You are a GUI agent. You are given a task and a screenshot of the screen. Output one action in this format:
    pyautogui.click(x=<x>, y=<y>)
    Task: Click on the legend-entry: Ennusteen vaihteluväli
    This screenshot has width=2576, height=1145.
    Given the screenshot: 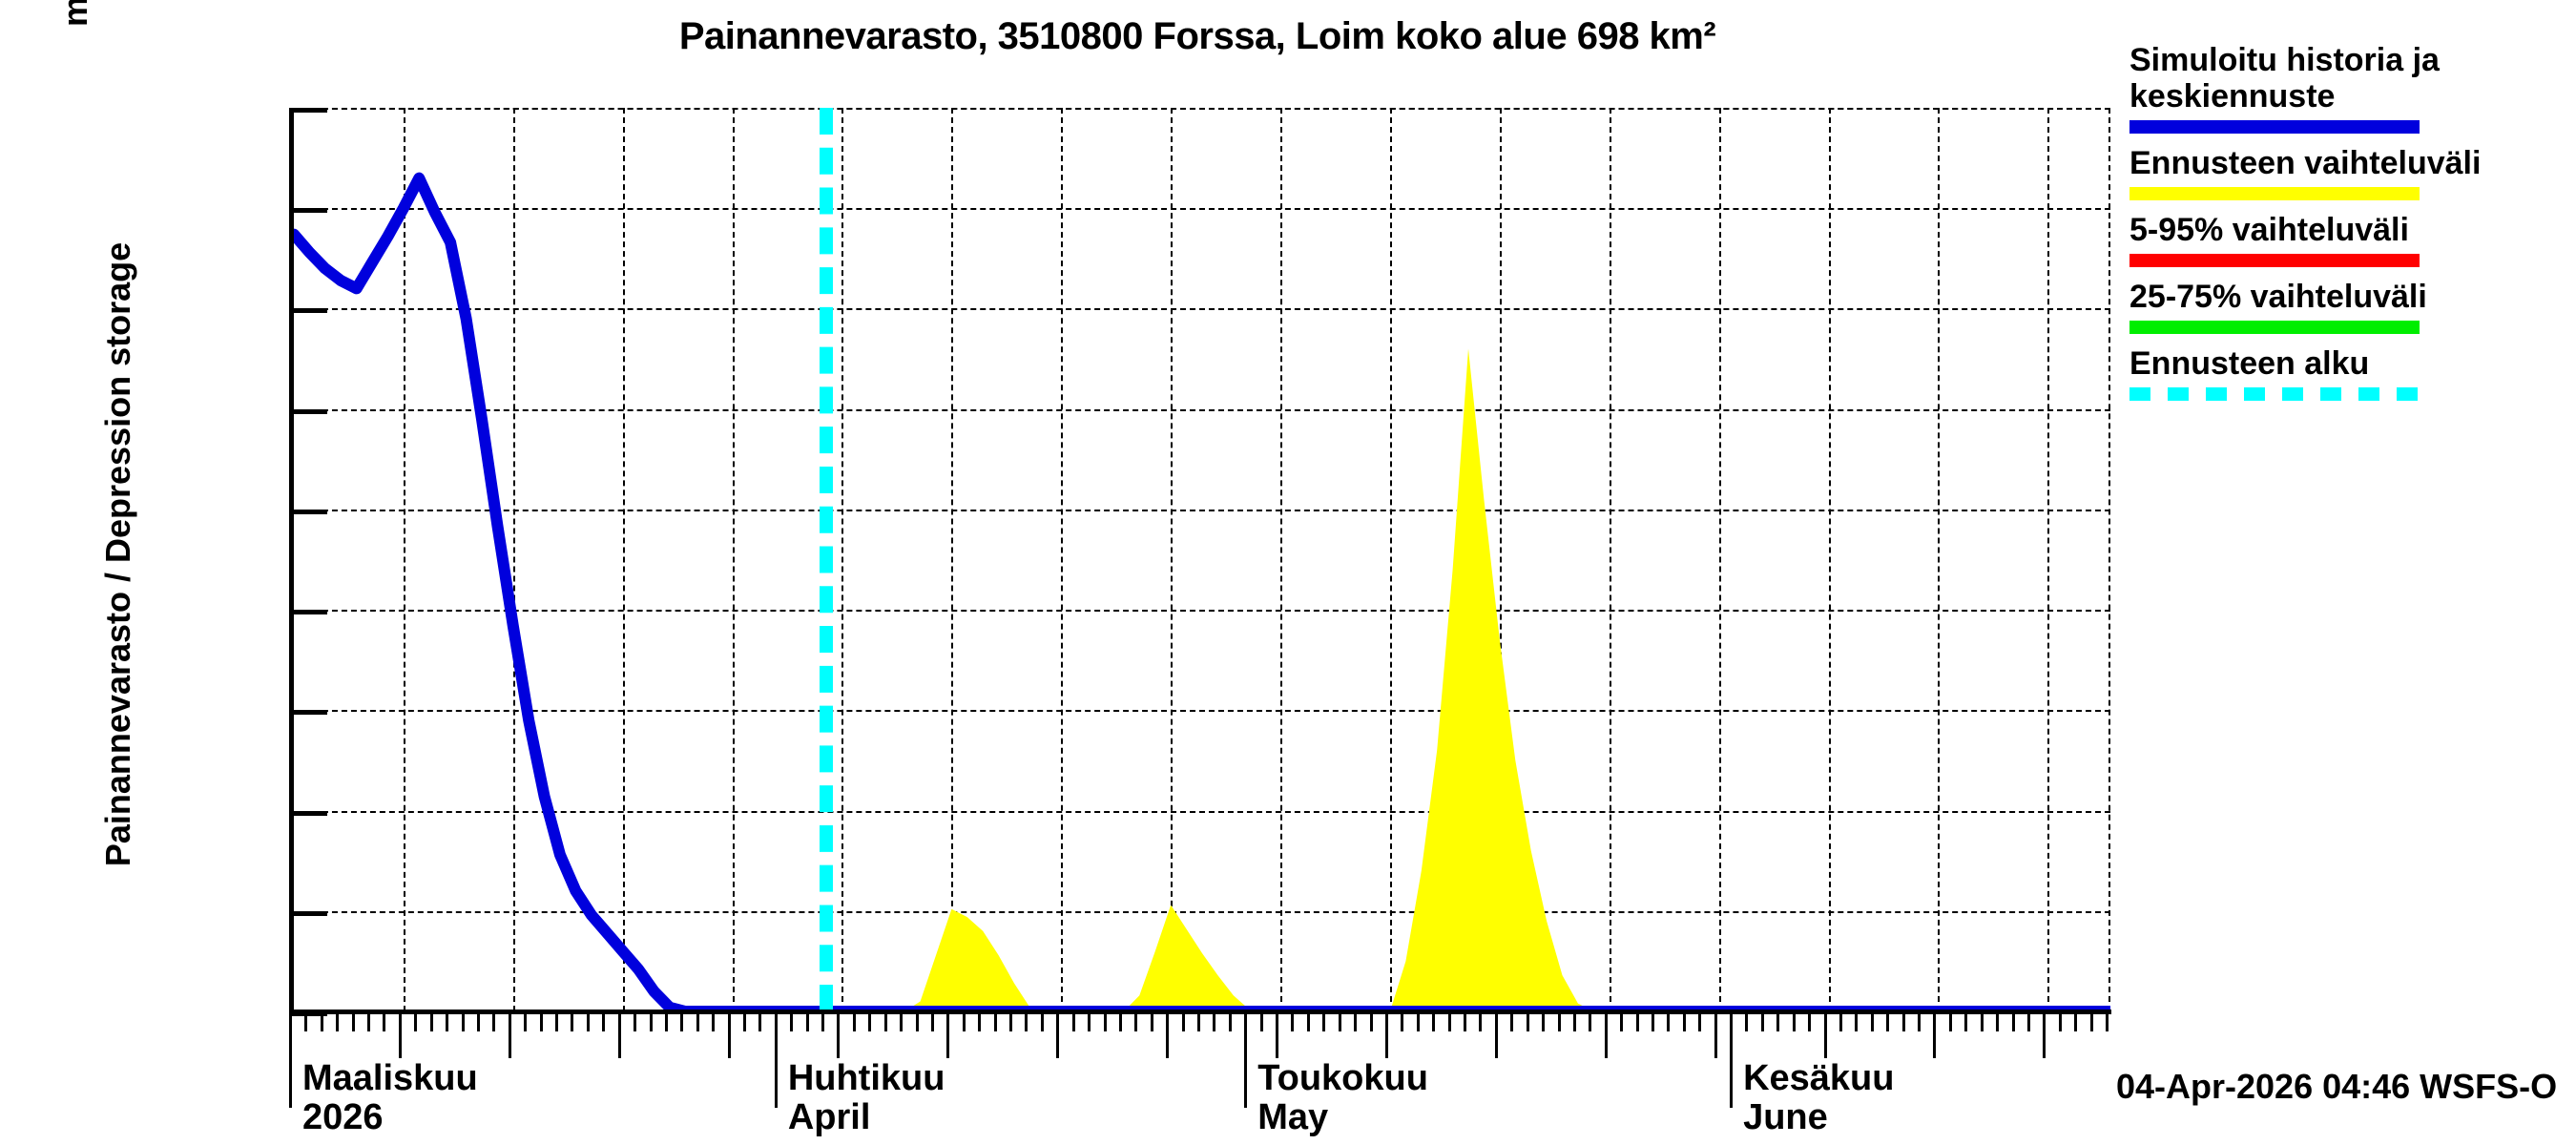 What is the action you would take?
    pyautogui.click(x=2339, y=173)
    